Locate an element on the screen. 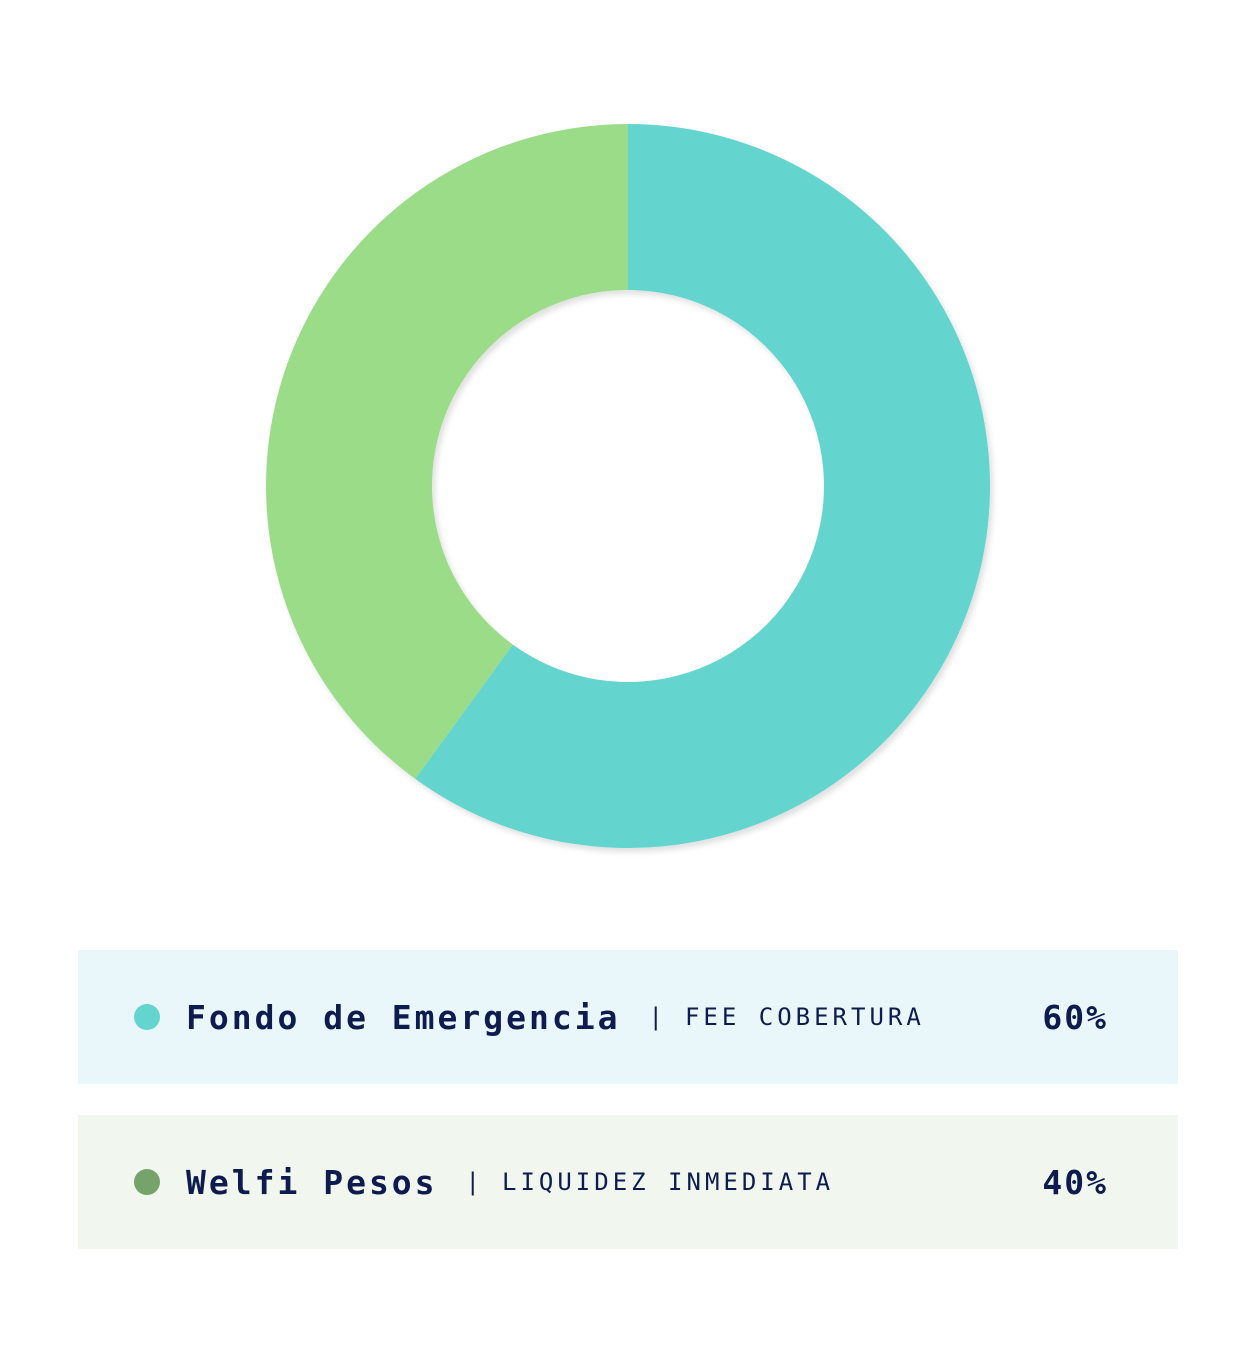 The height and width of the screenshot is (1351, 1250). legend-name: Welfi Pesos is located at coordinates (312, 1182).